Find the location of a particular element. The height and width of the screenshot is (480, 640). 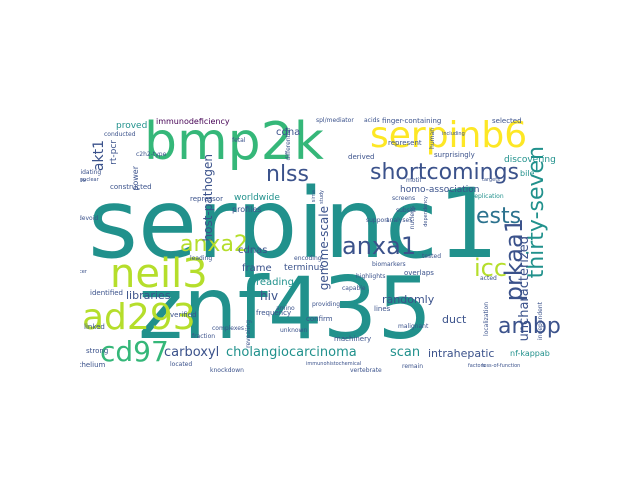

word-acted: acted is located at coordinates (488, 278).